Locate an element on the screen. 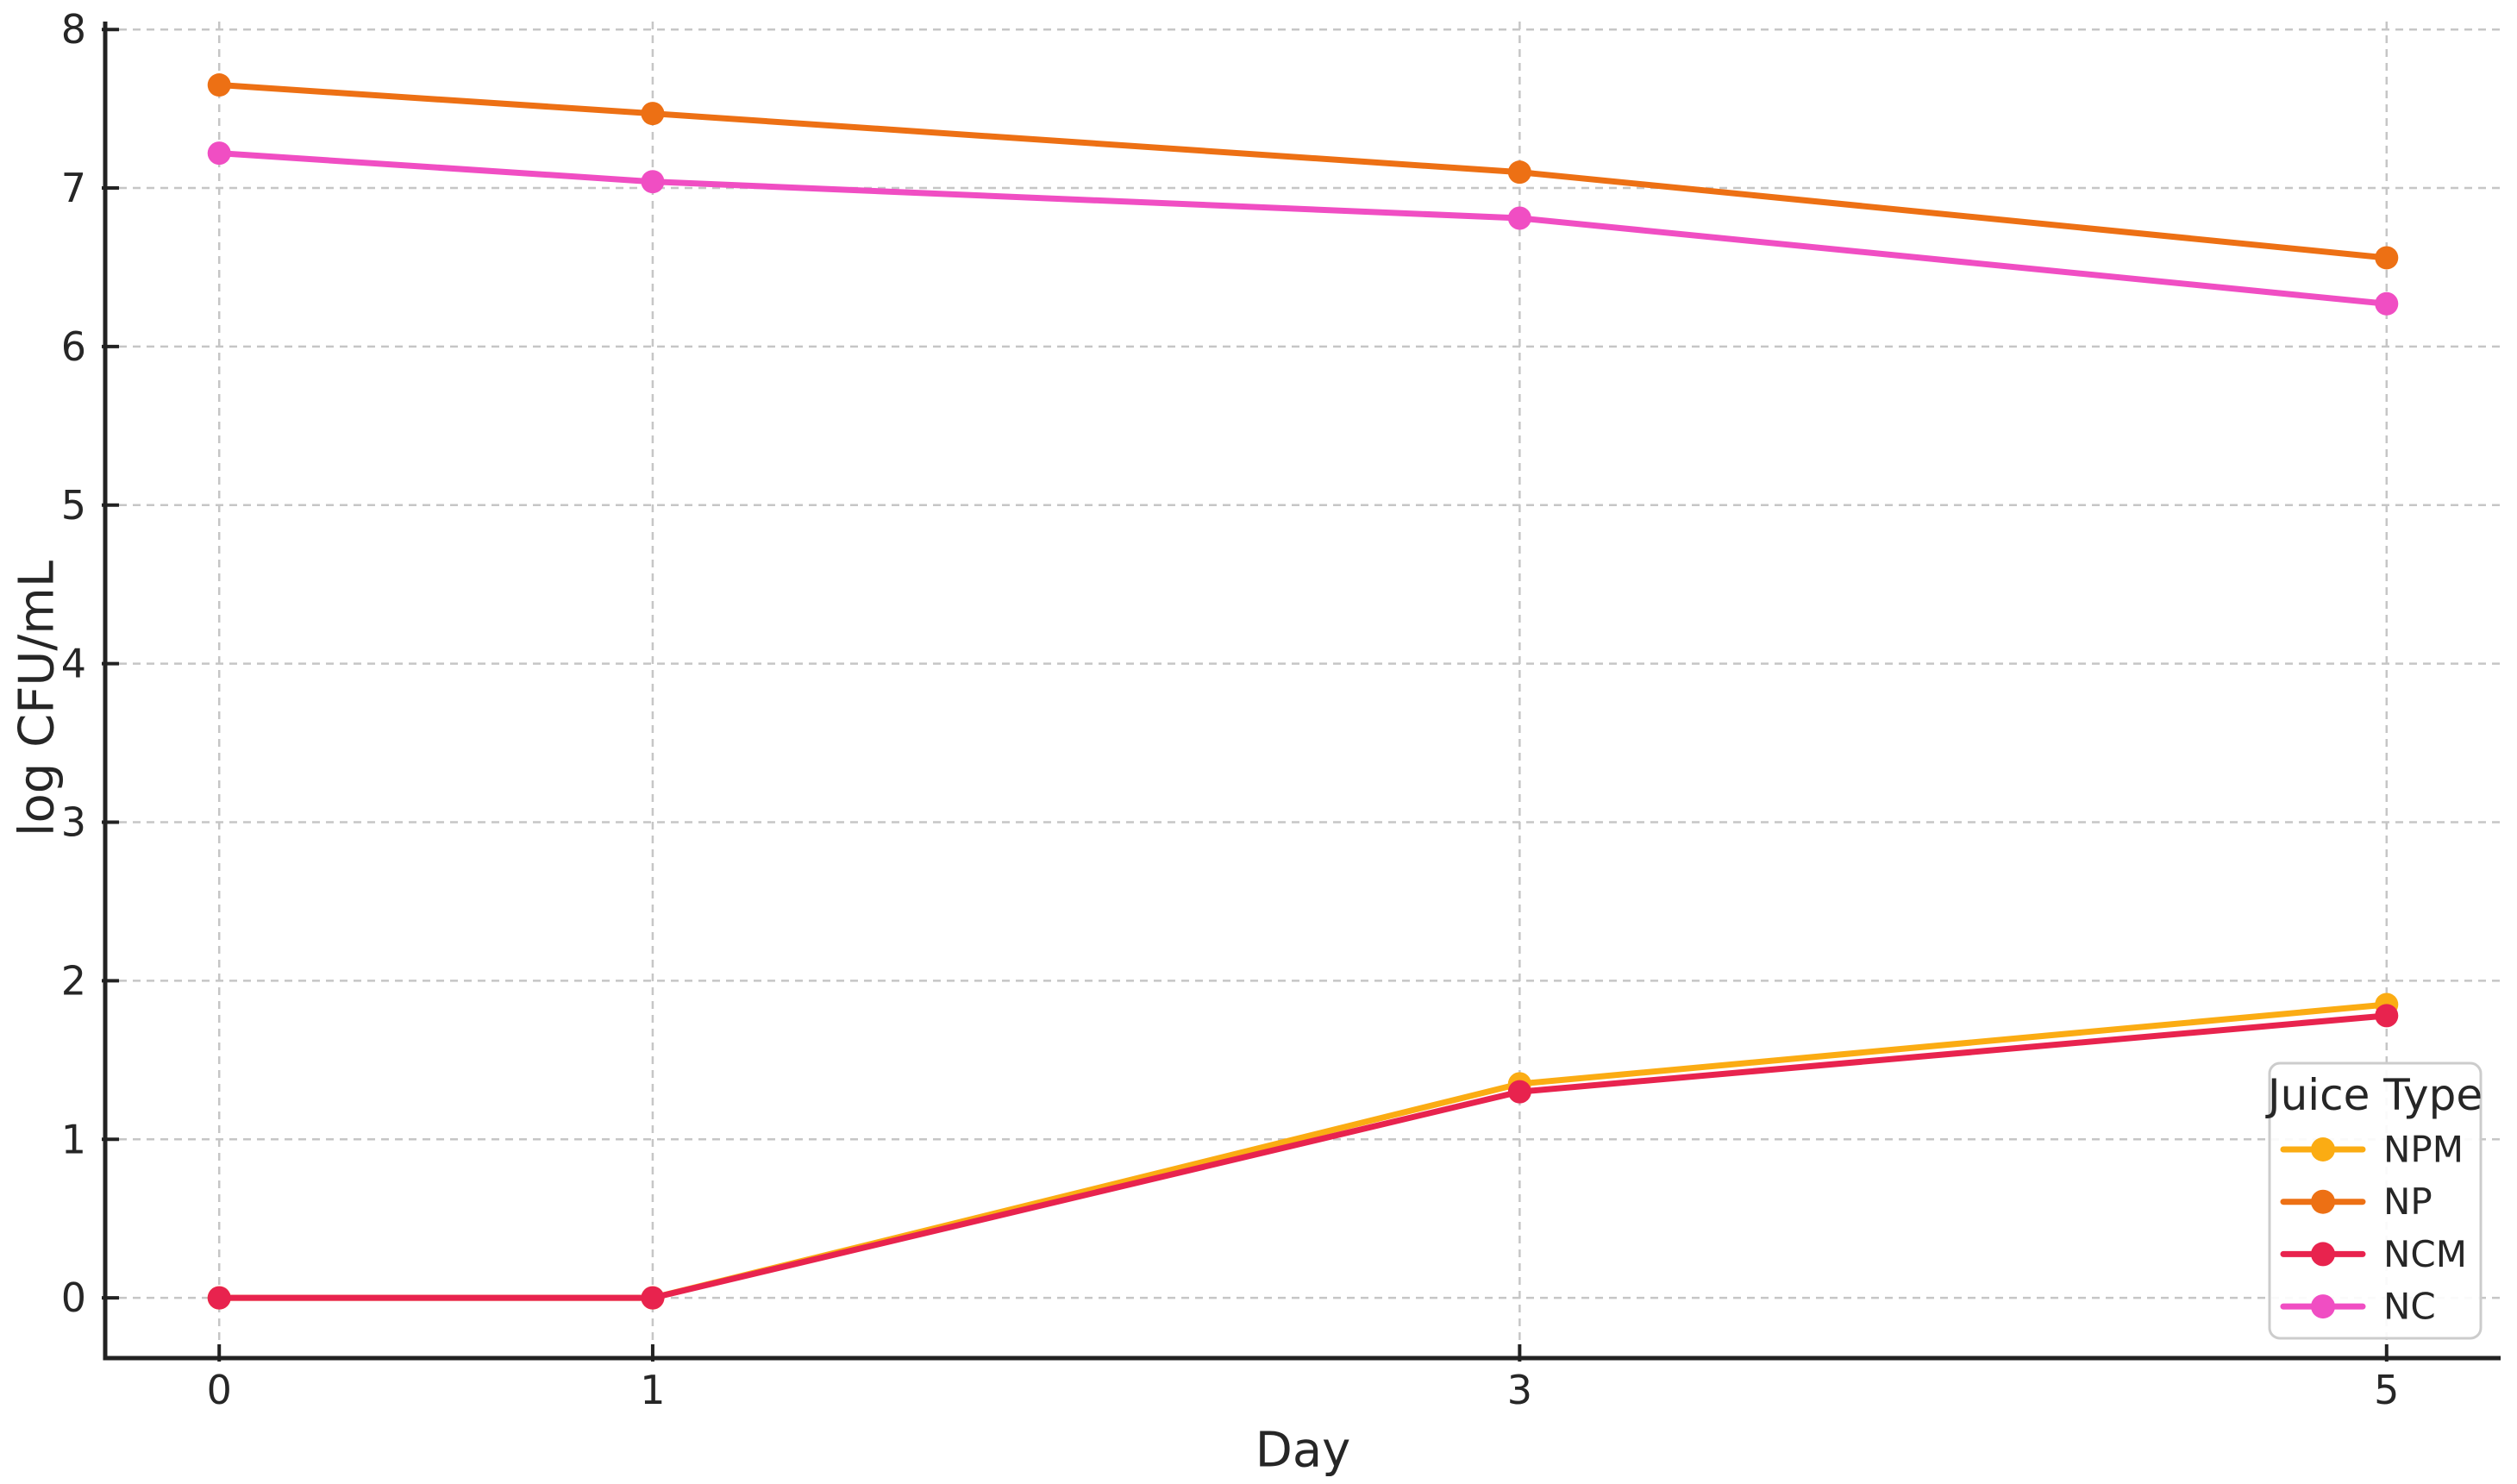  x-axis-label: Day is located at coordinates (1303, 1451).